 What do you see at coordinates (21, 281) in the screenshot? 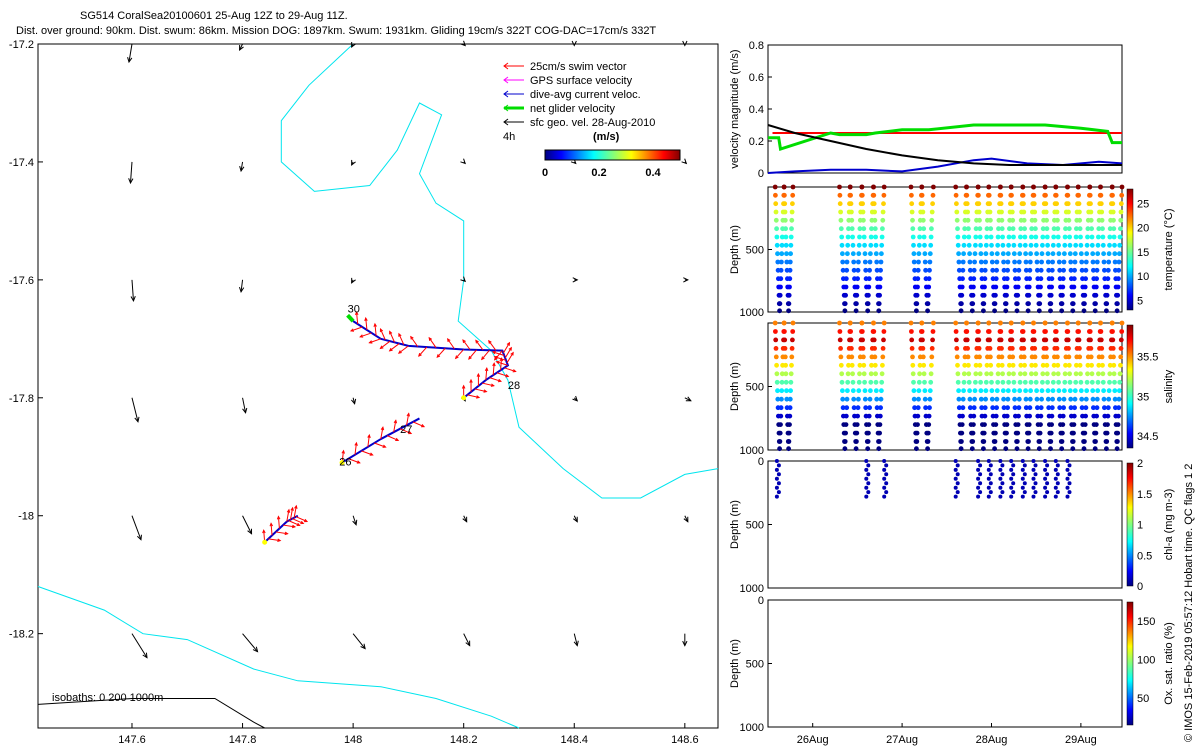
I see `map-ytick-label: -17.6` at bounding box center [21, 281].